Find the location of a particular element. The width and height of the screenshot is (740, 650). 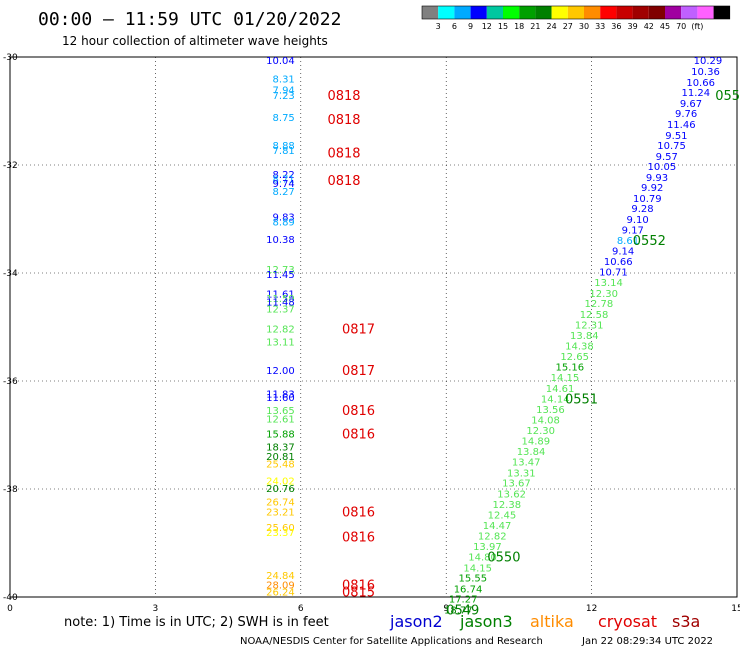

x-tick-label: 15 is located at coordinates (735, 609).